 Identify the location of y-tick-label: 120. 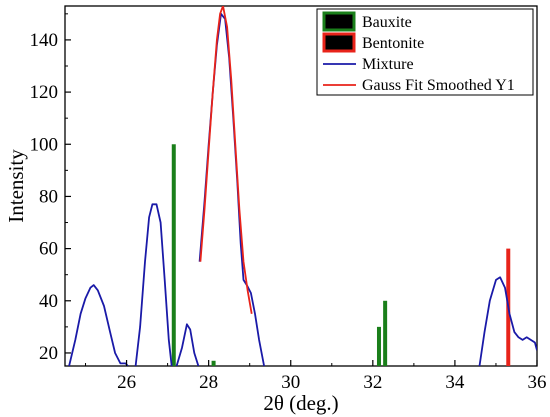
(44, 92).